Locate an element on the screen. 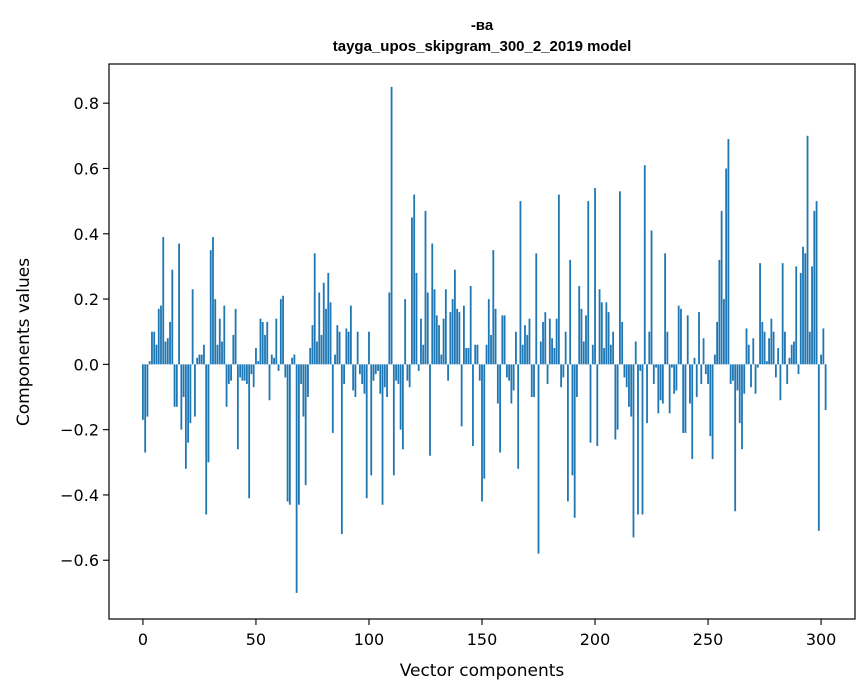 This screenshot has width=867, height=696. y-tick-label: −0.4 is located at coordinates (79, 495).